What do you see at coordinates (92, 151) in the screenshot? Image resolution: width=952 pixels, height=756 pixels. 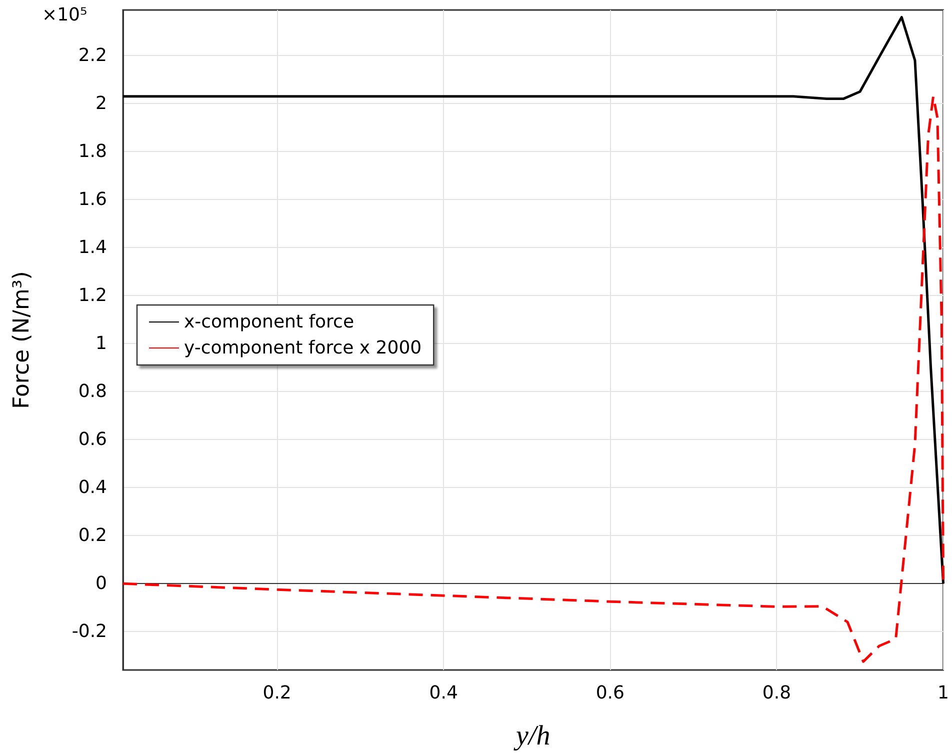 I see `y-tick-label: 1.8` at bounding box center [92, 151].